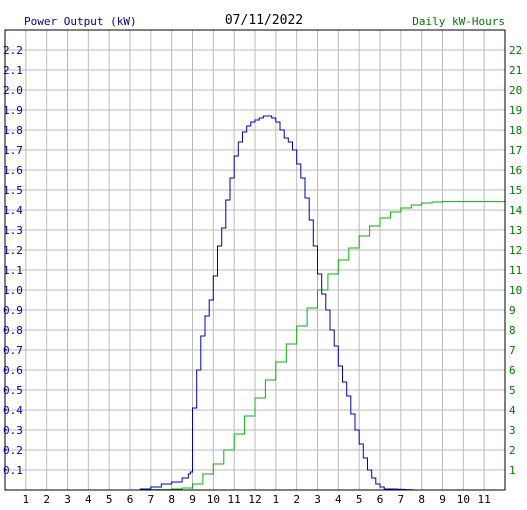 The image size is (527, 510). What do you see at coordinates (13, 170) in the screenshot?
I see `y-left-tick-label: 1.6` at bounding box center [13, 170].